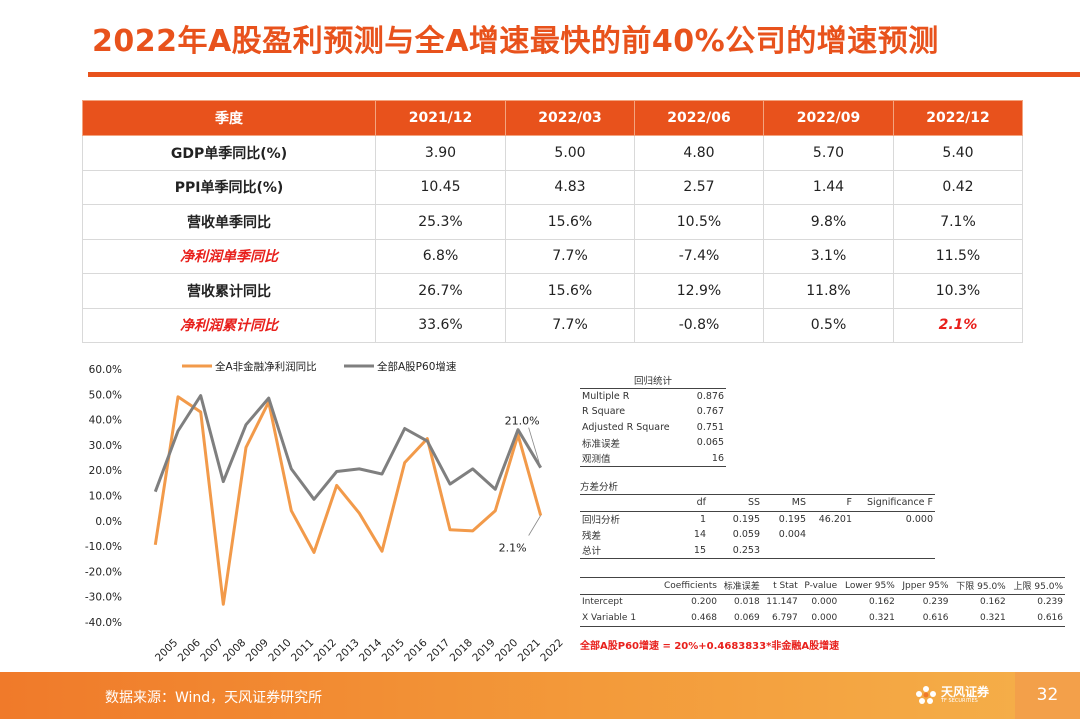  What do you see at coordinates (919, 519) in the screenshot?
I see `anova-cell: 0.000` at bounding box center [919, 519].